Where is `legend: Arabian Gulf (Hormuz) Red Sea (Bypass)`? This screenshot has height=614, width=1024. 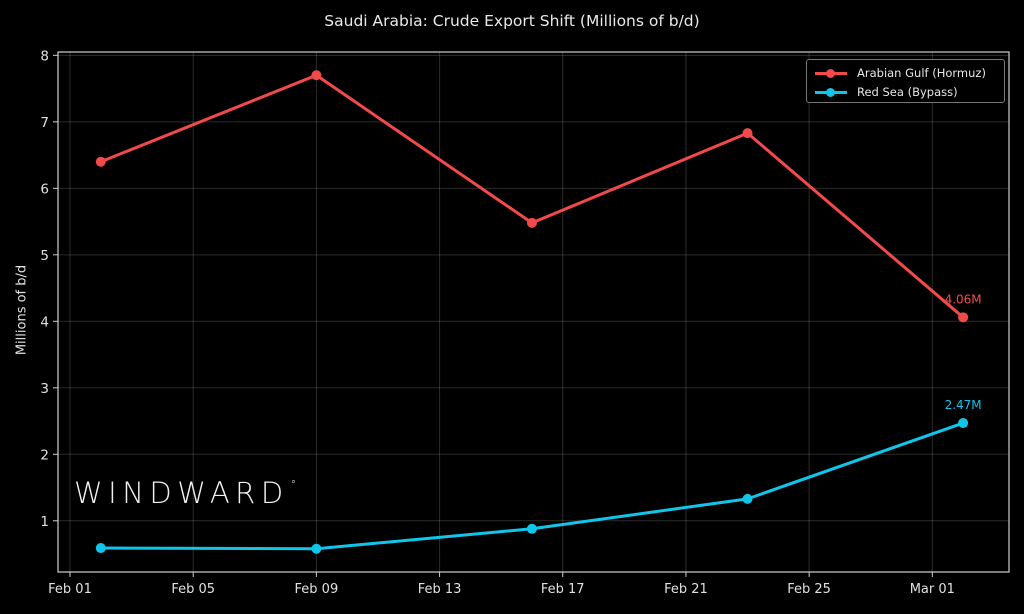 legend: Arabian Gulf (Hormuz) Red Sea (Bypass) is located at coordinates (905, 81).